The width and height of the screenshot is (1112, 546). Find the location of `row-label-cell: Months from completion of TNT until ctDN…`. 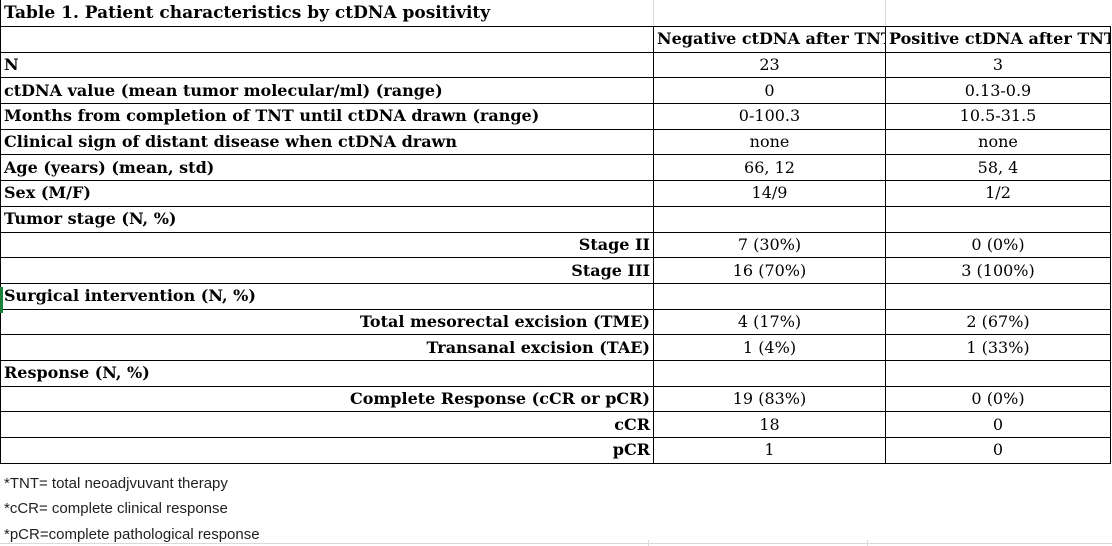

row-label-cell: Months from completion of TNT until ctDN… is located at coordinates (327, 116).